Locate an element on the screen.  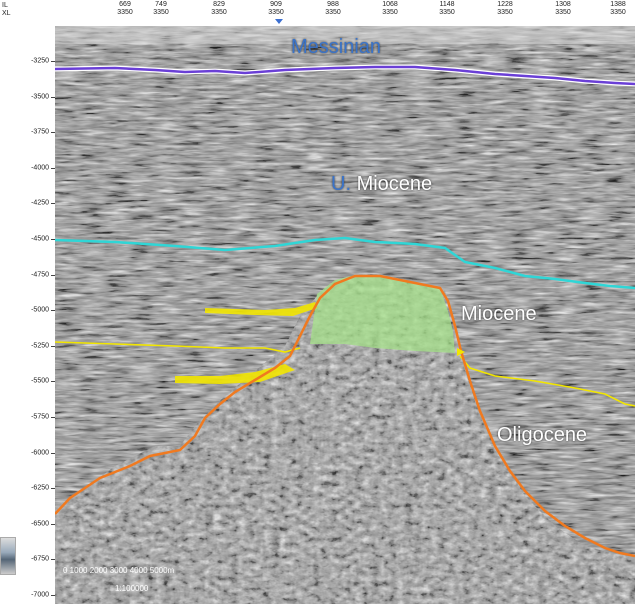
depth-tick-label: -7000 is located at coordinates (40, 595).